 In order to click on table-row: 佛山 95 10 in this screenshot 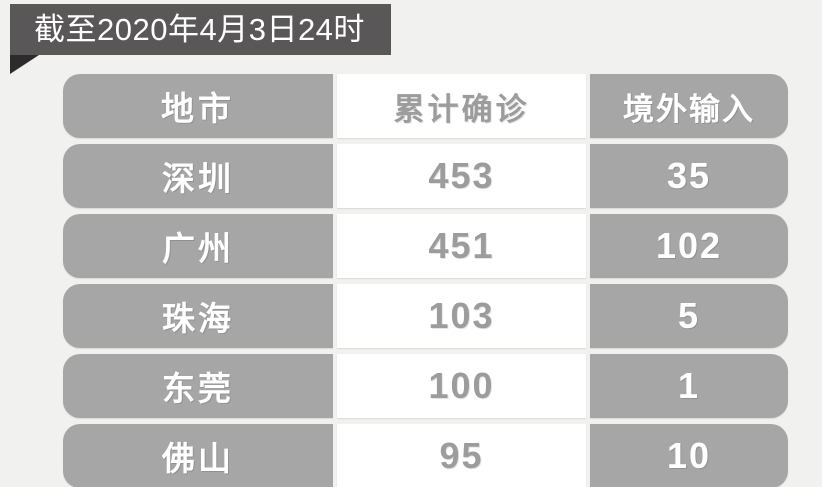, I will do `click(425, 455)`.